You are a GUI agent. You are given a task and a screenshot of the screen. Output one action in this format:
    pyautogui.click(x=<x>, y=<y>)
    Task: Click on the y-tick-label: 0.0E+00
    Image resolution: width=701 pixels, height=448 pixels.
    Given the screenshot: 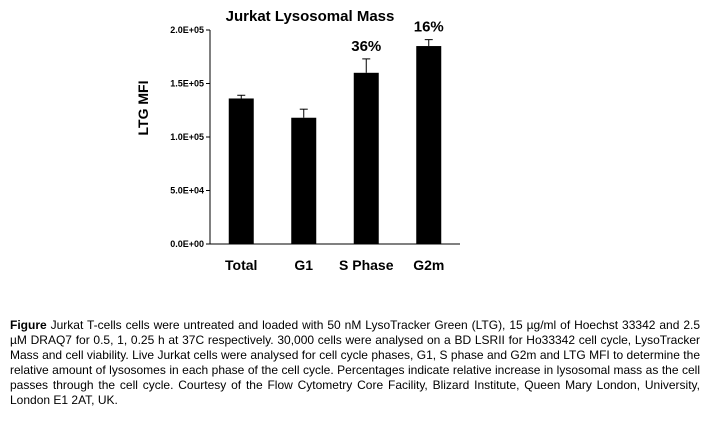 What is the action you would take?
    pyautogui.click(x=187, y=244)
    